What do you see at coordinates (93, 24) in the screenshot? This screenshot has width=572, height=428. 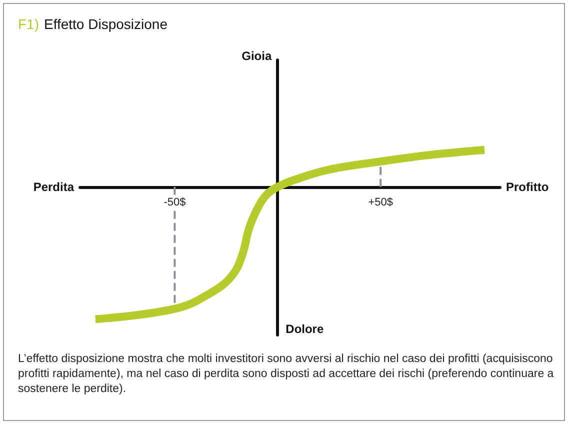 I see `chart-title: F1) Effetto Disposizione` at bounding box center [93, 24].